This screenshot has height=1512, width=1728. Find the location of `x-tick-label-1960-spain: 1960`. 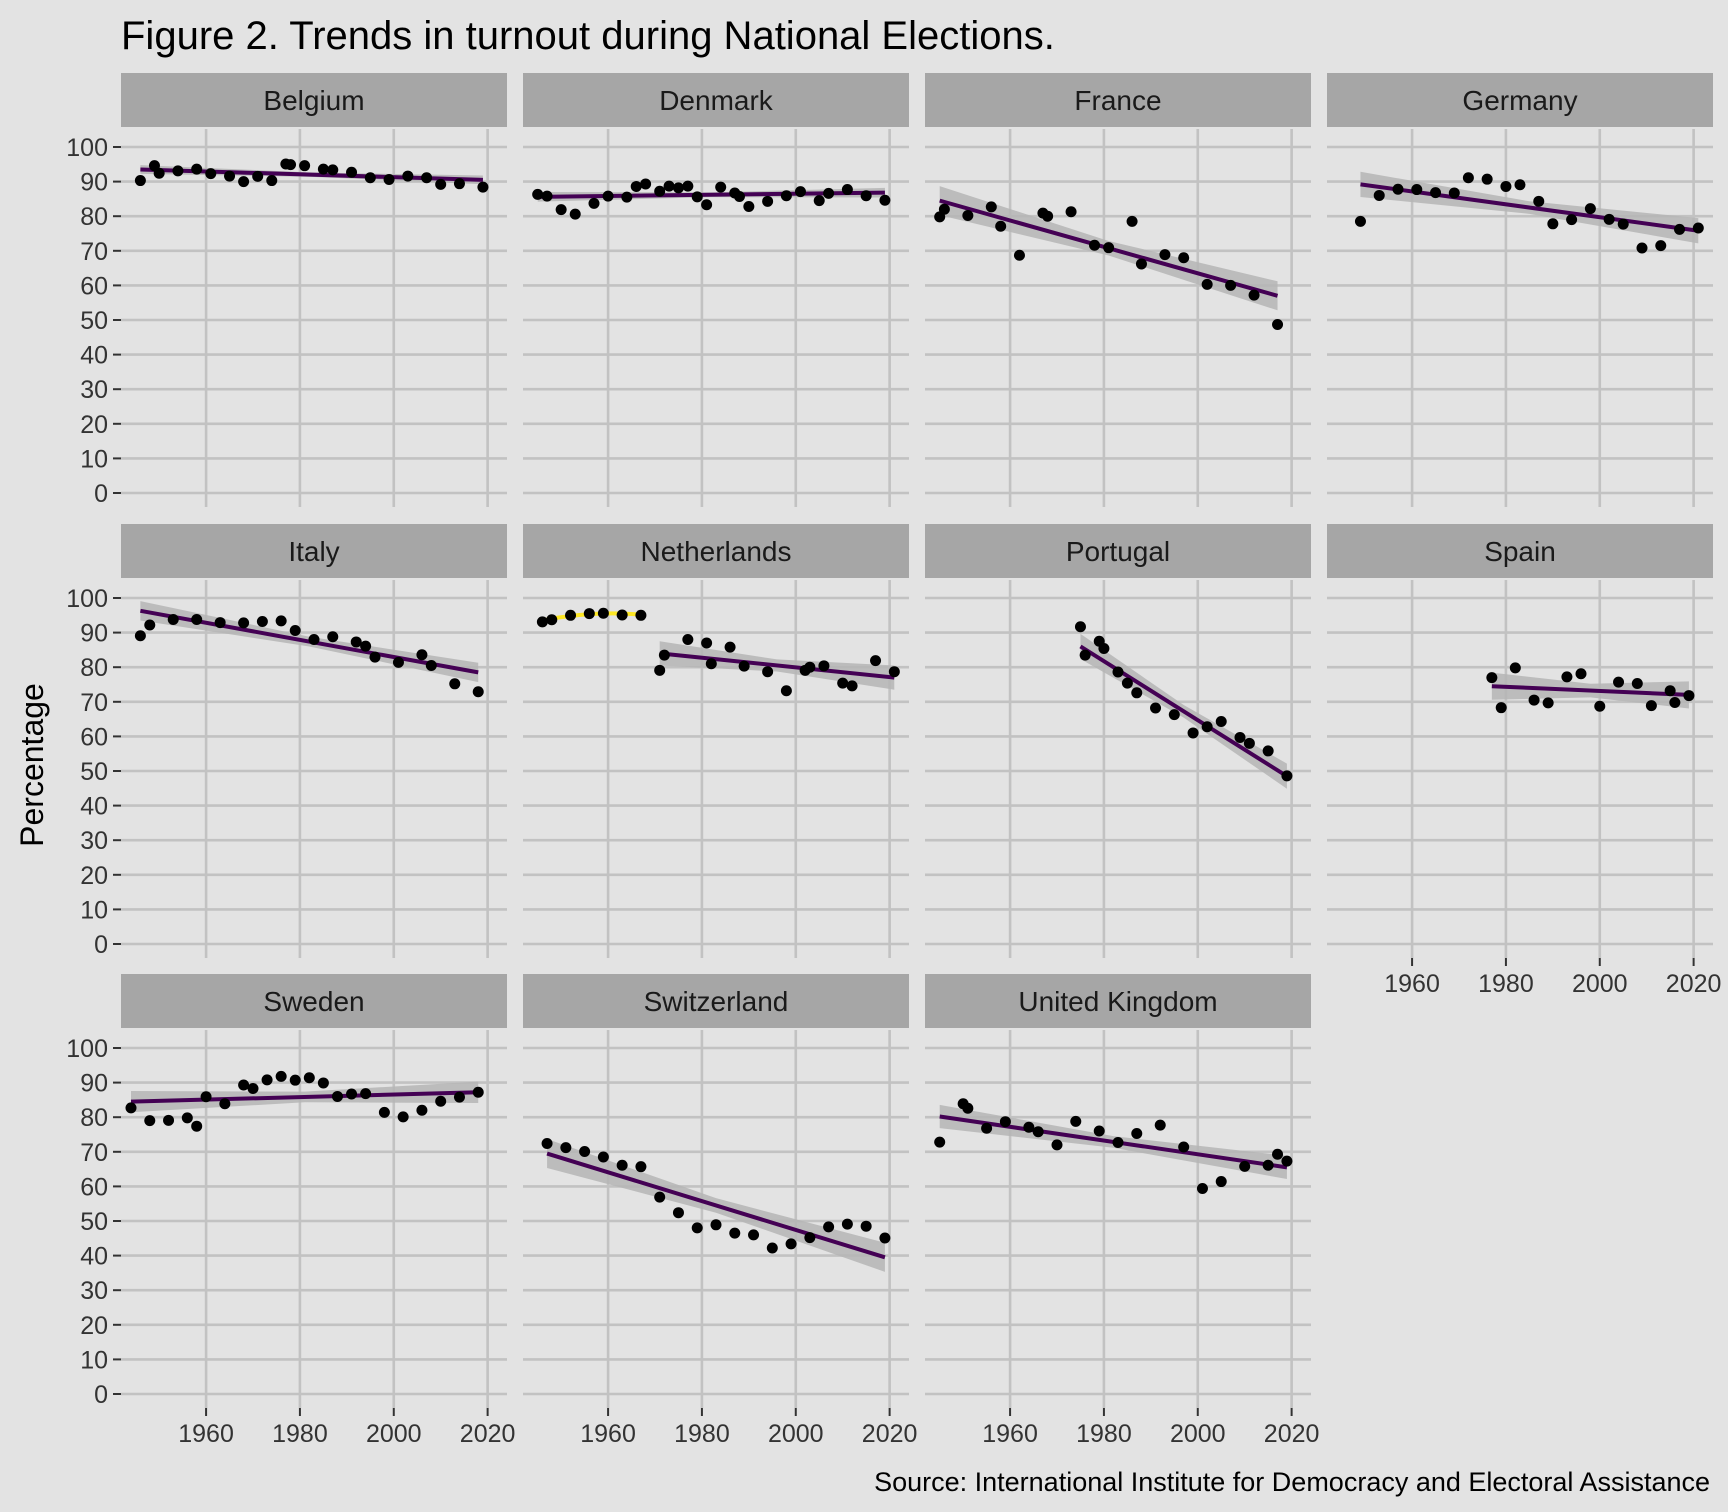

x-tick-label-1960-spain: 1960 is located at coordinates (1412, 984).